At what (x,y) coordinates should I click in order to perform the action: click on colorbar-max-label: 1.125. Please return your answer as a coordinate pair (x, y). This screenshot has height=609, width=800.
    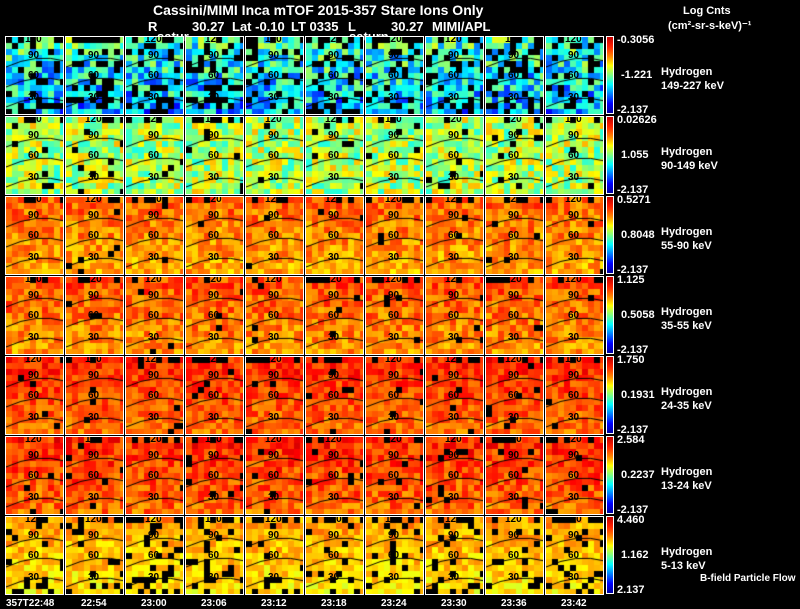
    Looking at the image, I should click on (631, 280).